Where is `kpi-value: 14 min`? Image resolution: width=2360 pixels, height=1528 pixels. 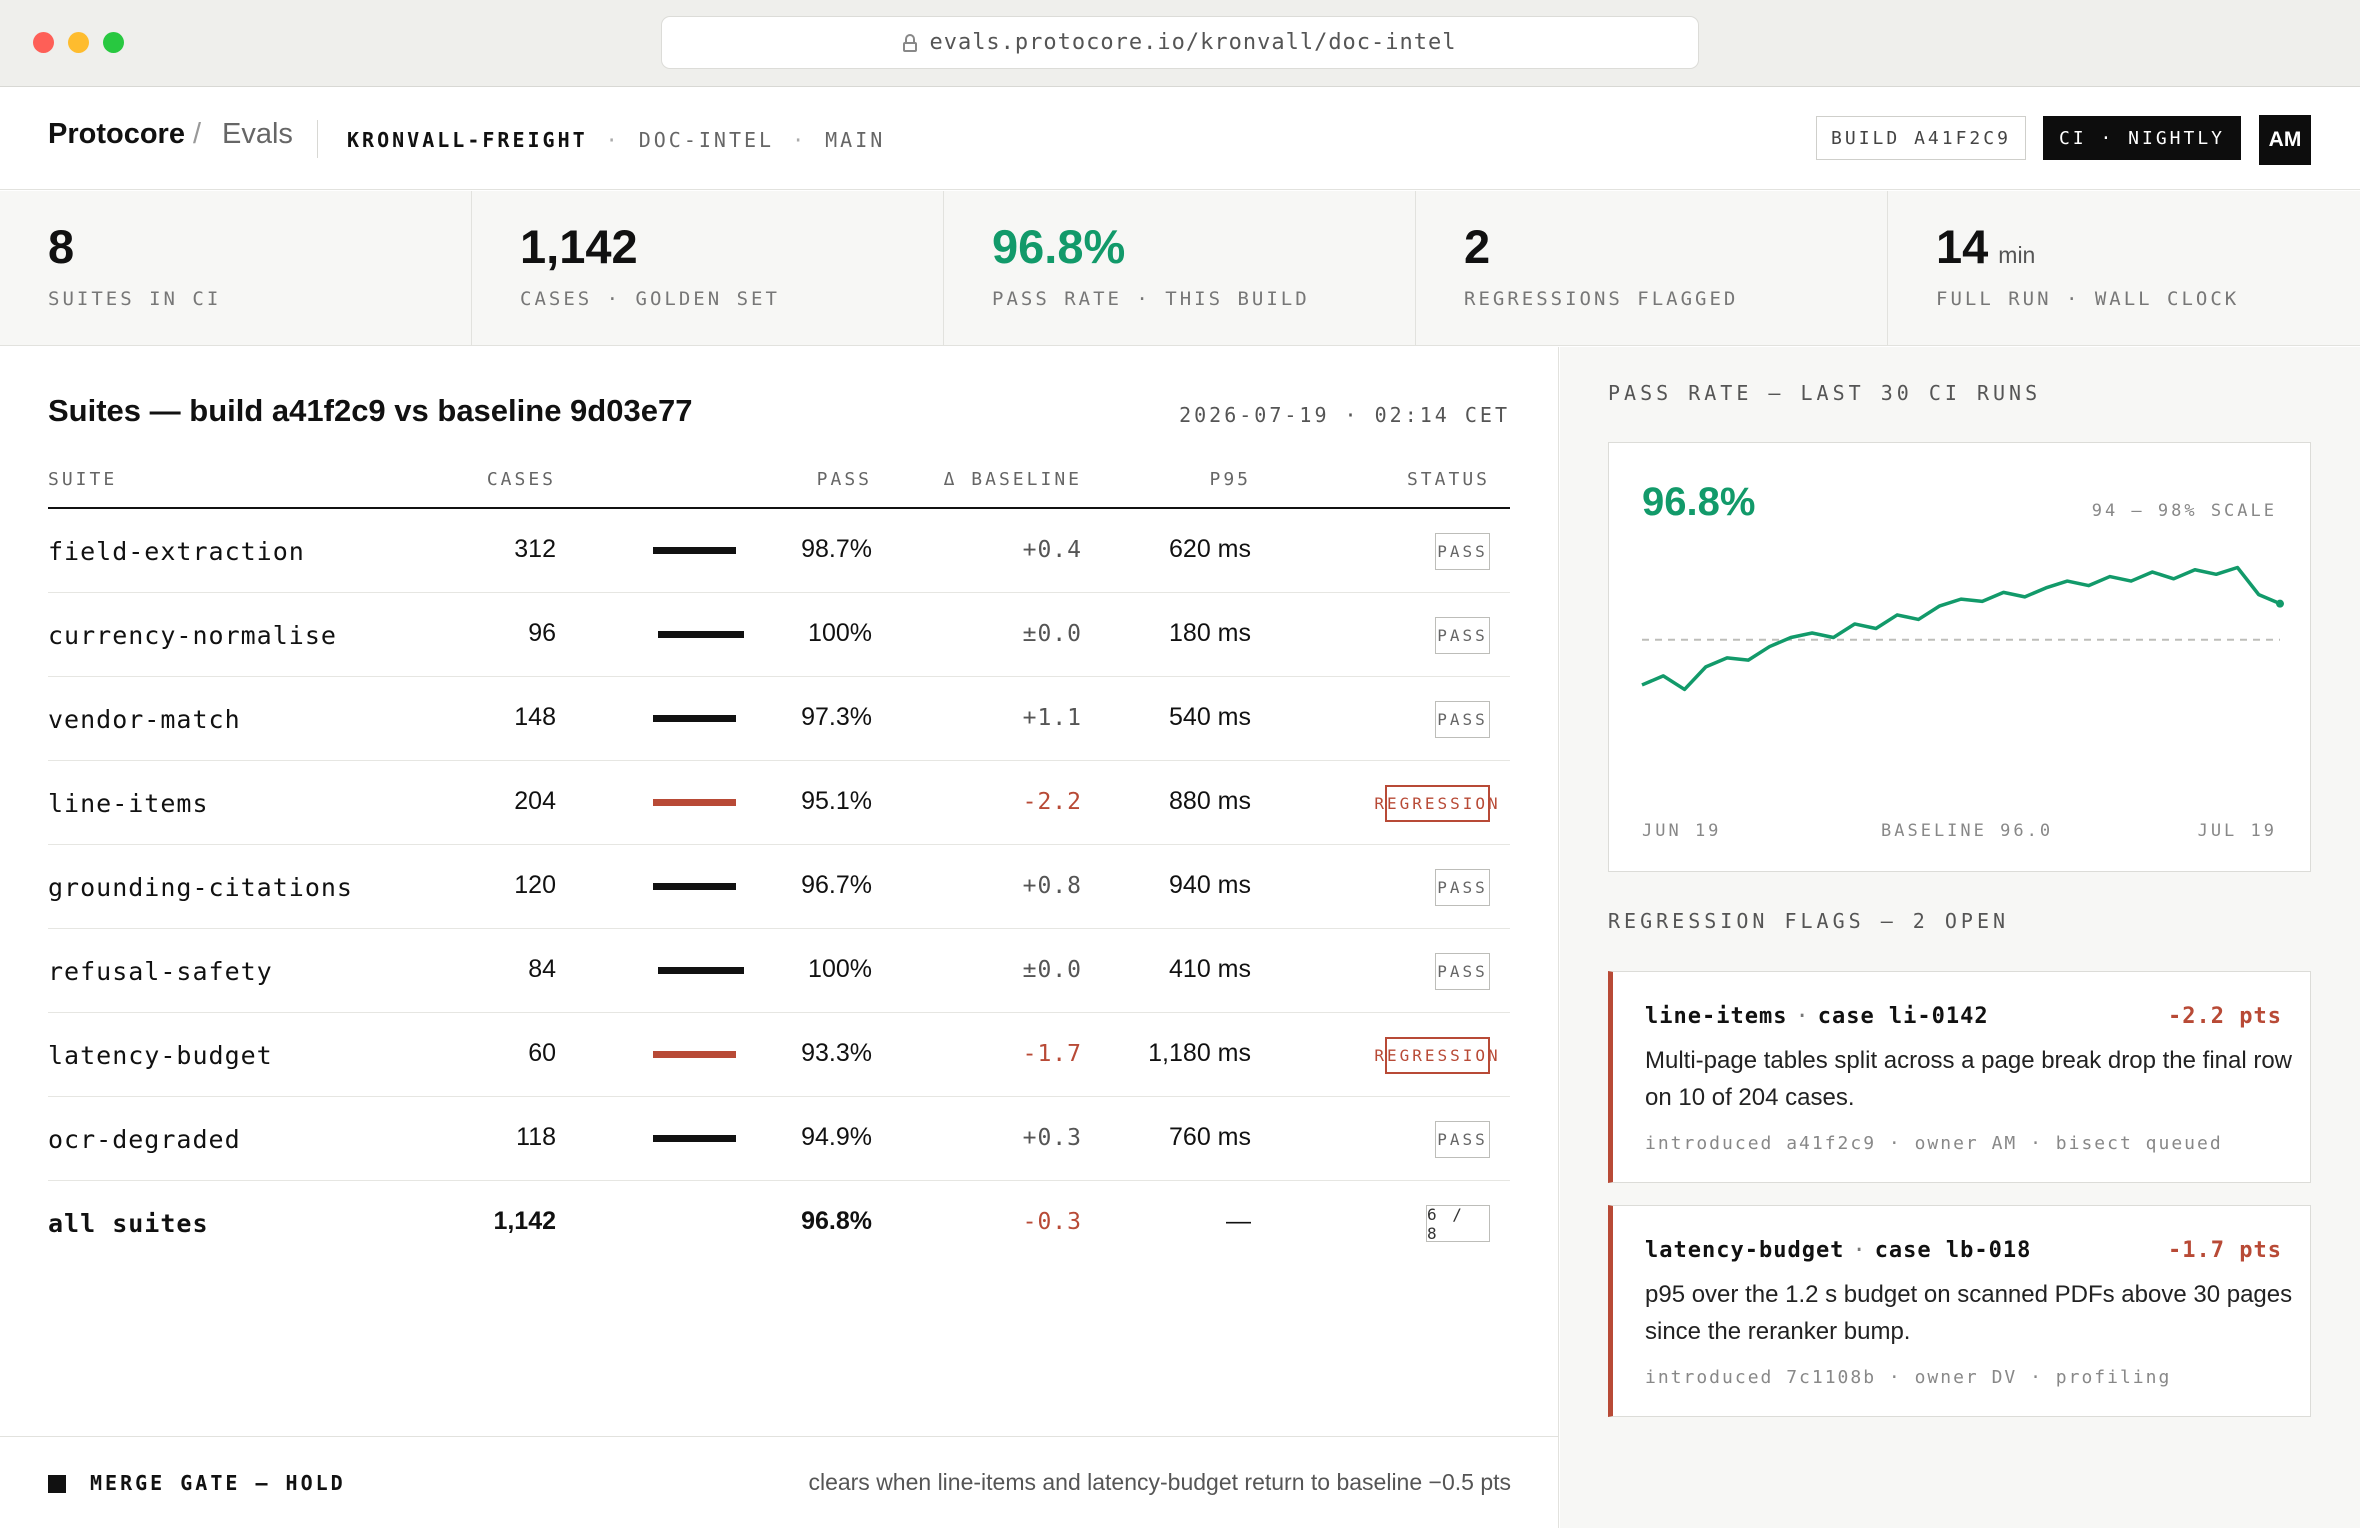
kpi-value: 14 min is located at coordinates (1986, 246).